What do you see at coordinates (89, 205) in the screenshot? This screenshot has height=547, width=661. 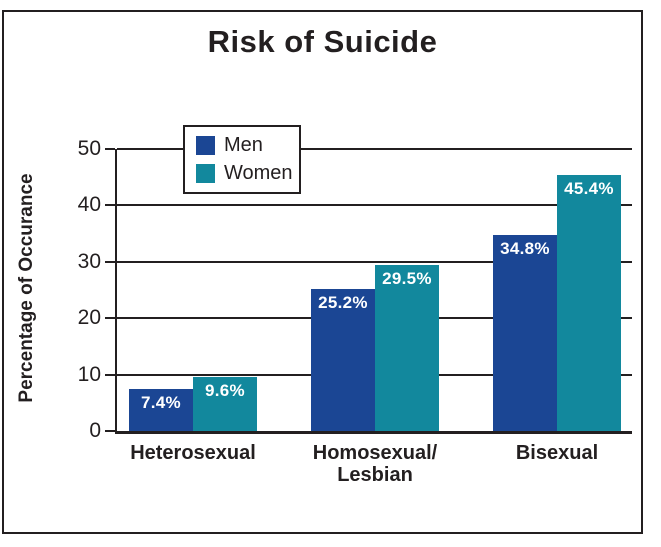 I see `y-tick-label-40: 40` at bounding box center [89, 205].